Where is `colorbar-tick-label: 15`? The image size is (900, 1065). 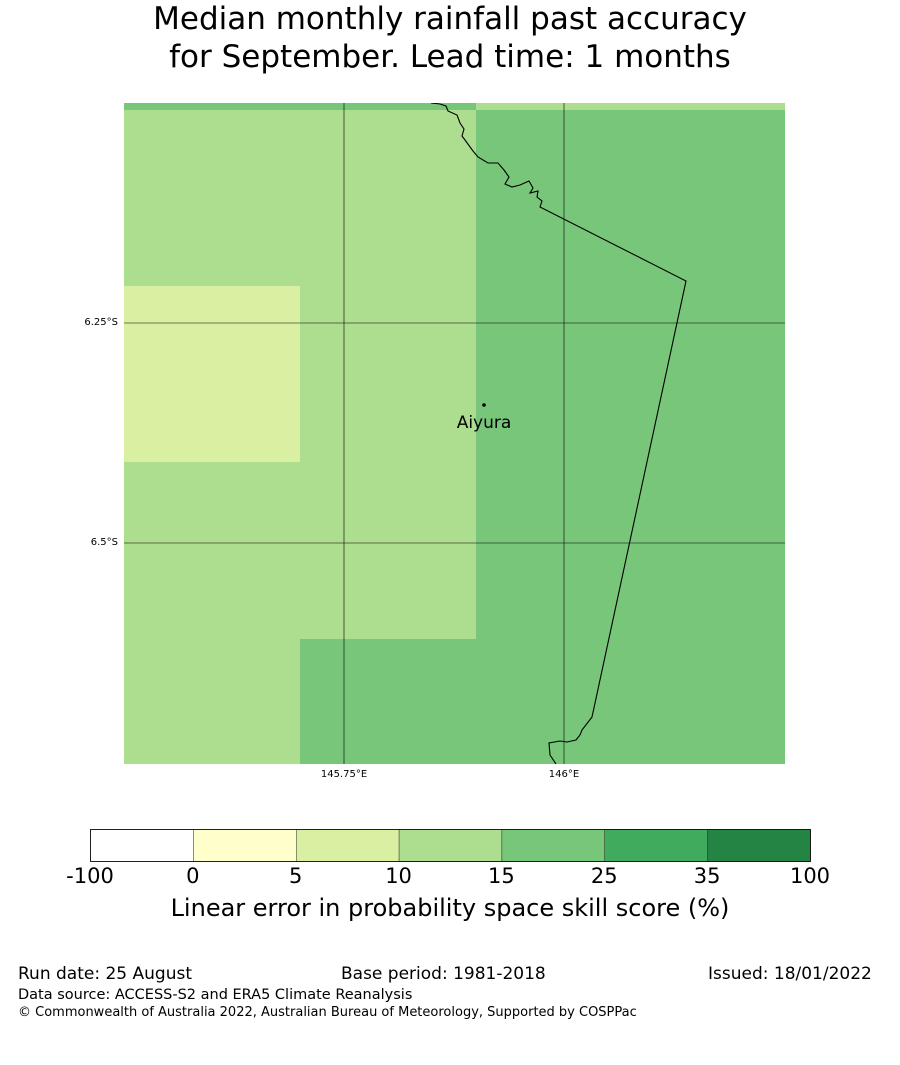
colorbar-tick-label: 15 is located at coordinates (501, 876).